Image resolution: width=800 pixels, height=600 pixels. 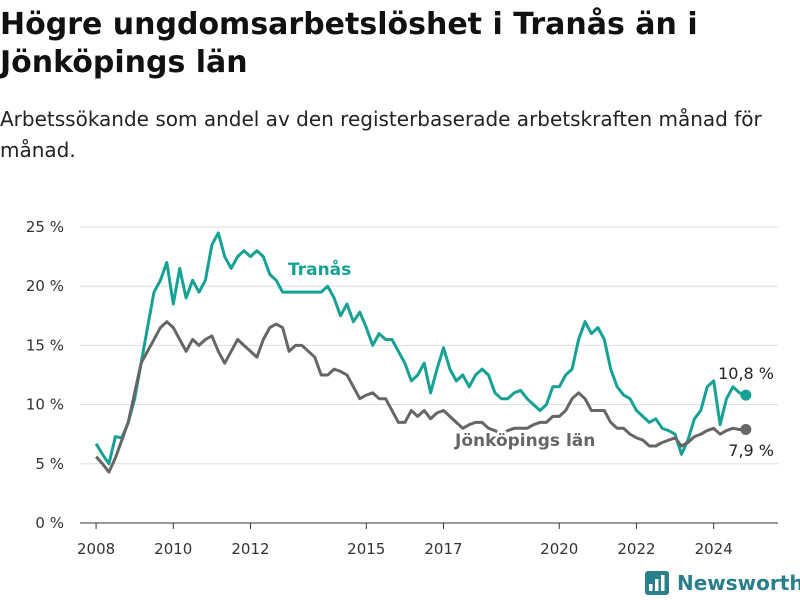 I want to click on y-tick-label: 10 %, so click(x=45, y=405).